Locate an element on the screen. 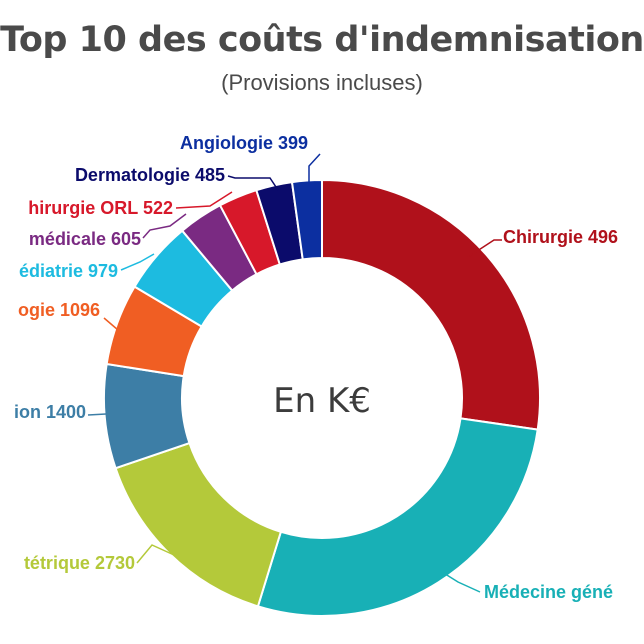 This screenshot has width=644, height=644. chart-subtitle: (Provisions incluses) is located at coordinates (322, 82).